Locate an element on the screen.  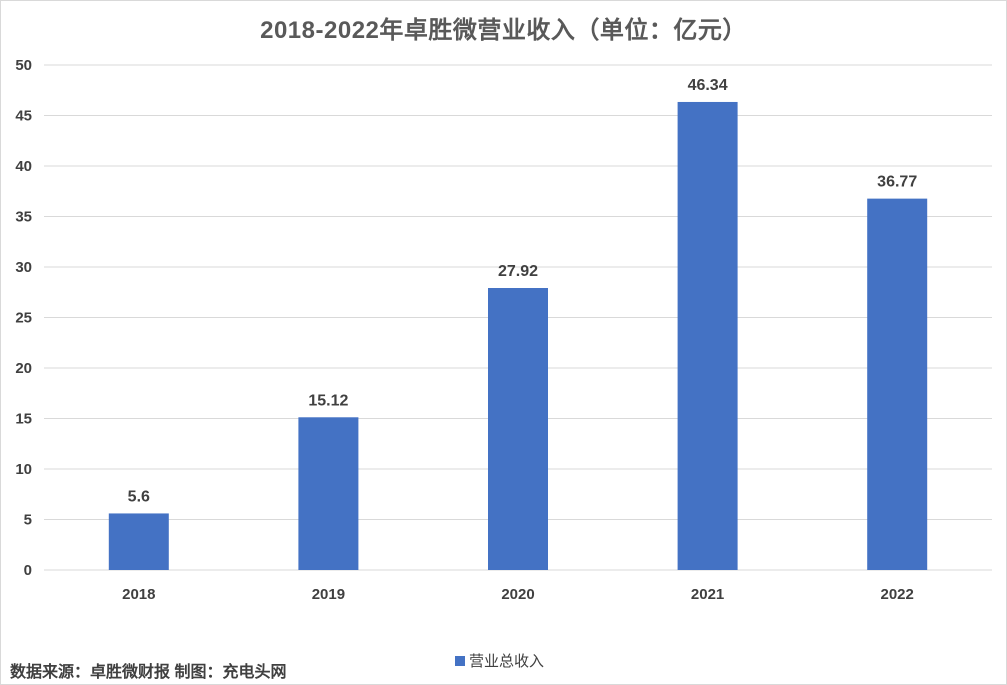
legend: 营业总收入 is located at coordinates (499, 660).